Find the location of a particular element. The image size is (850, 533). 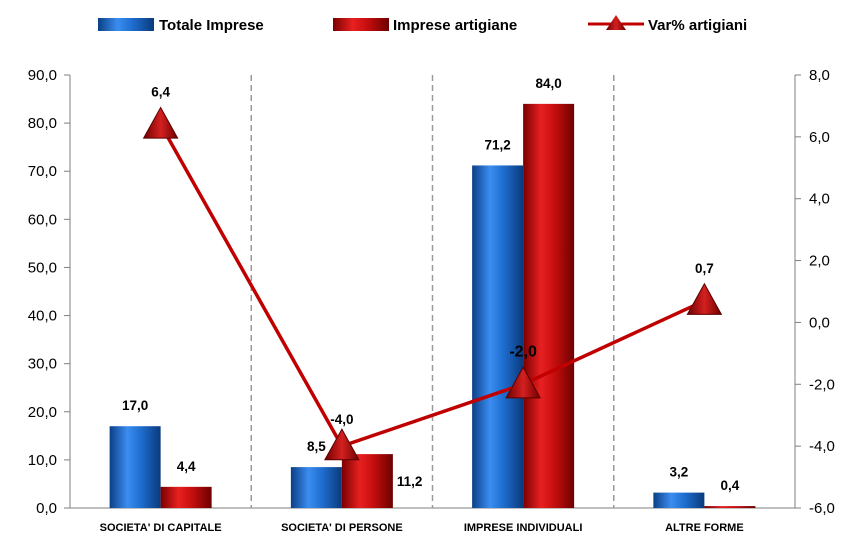

left-tick-label: 70,0 is located at coordinates (42, 171).